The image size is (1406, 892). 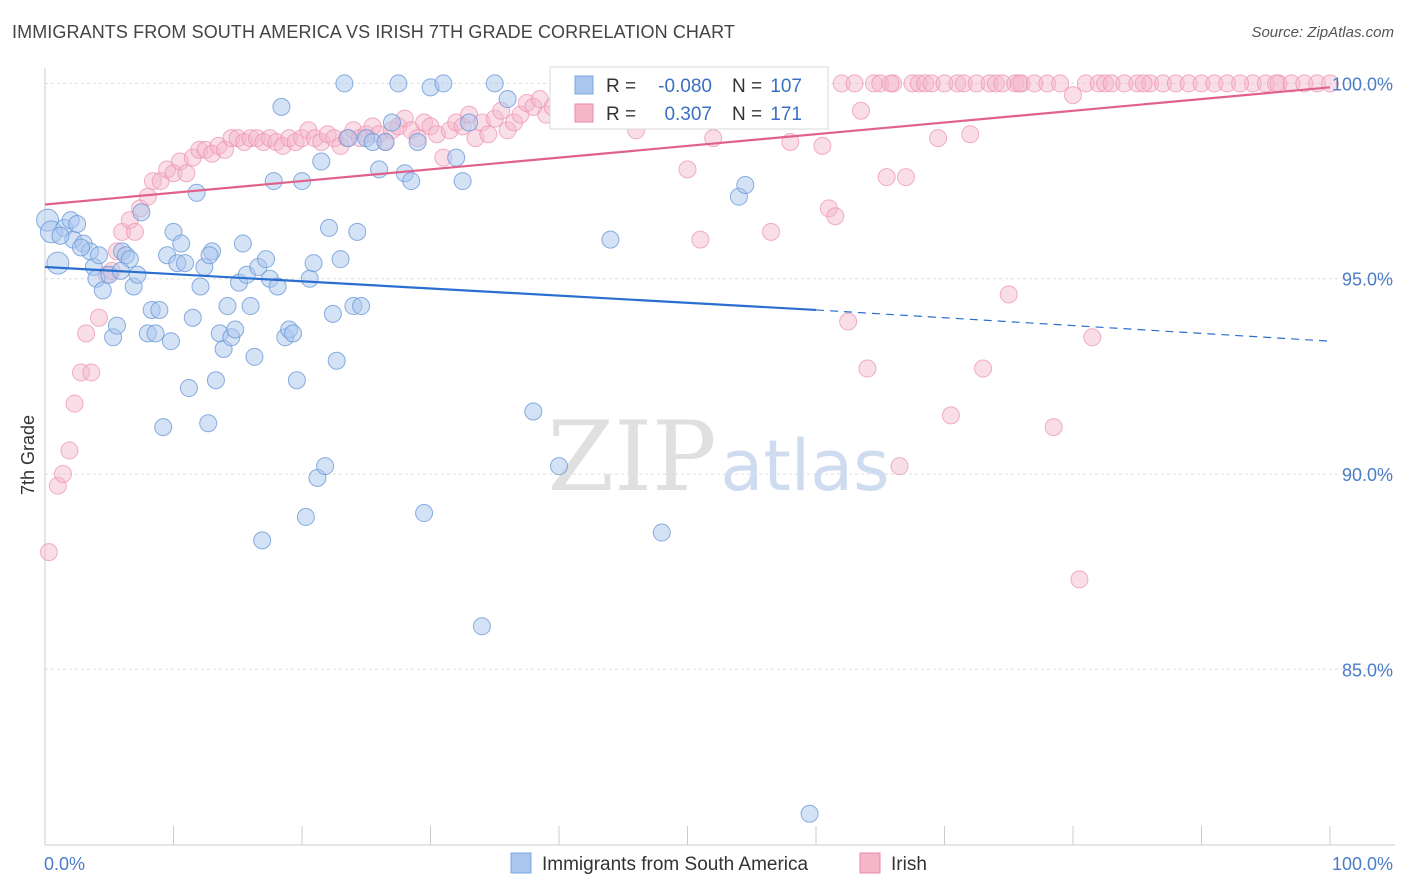 I want to click on legend-n-value-blue: 107, so click(x=786, y=86).